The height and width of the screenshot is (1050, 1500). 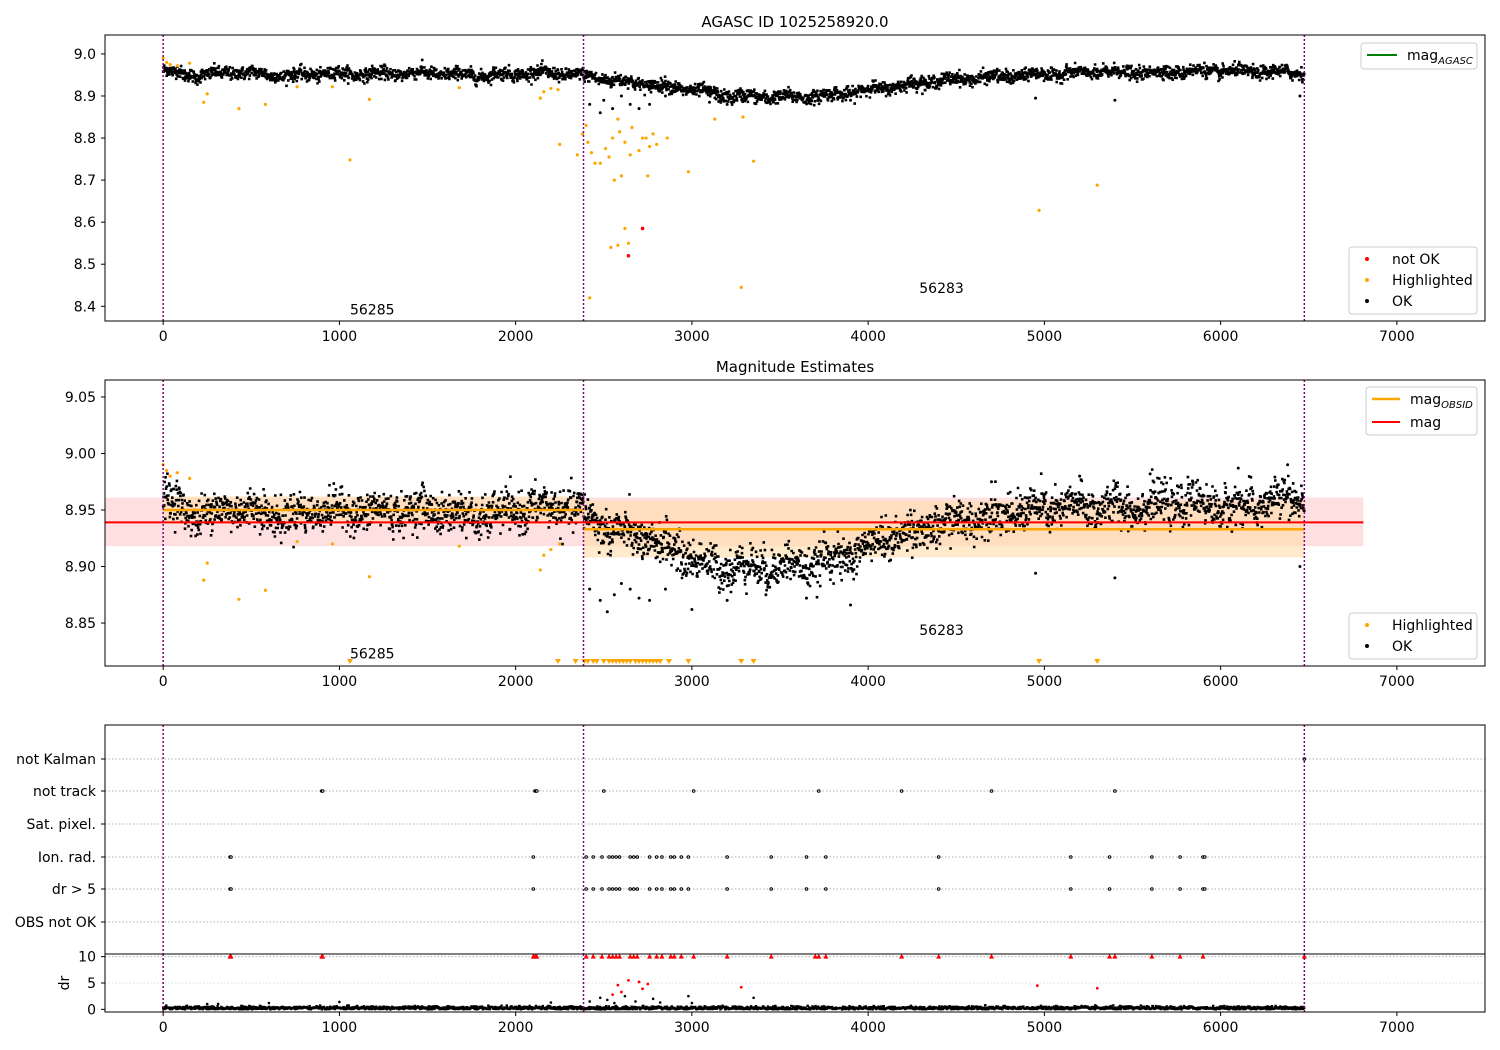 I want to click on x-tick-label: 2000, so click(x=516, y=1028).